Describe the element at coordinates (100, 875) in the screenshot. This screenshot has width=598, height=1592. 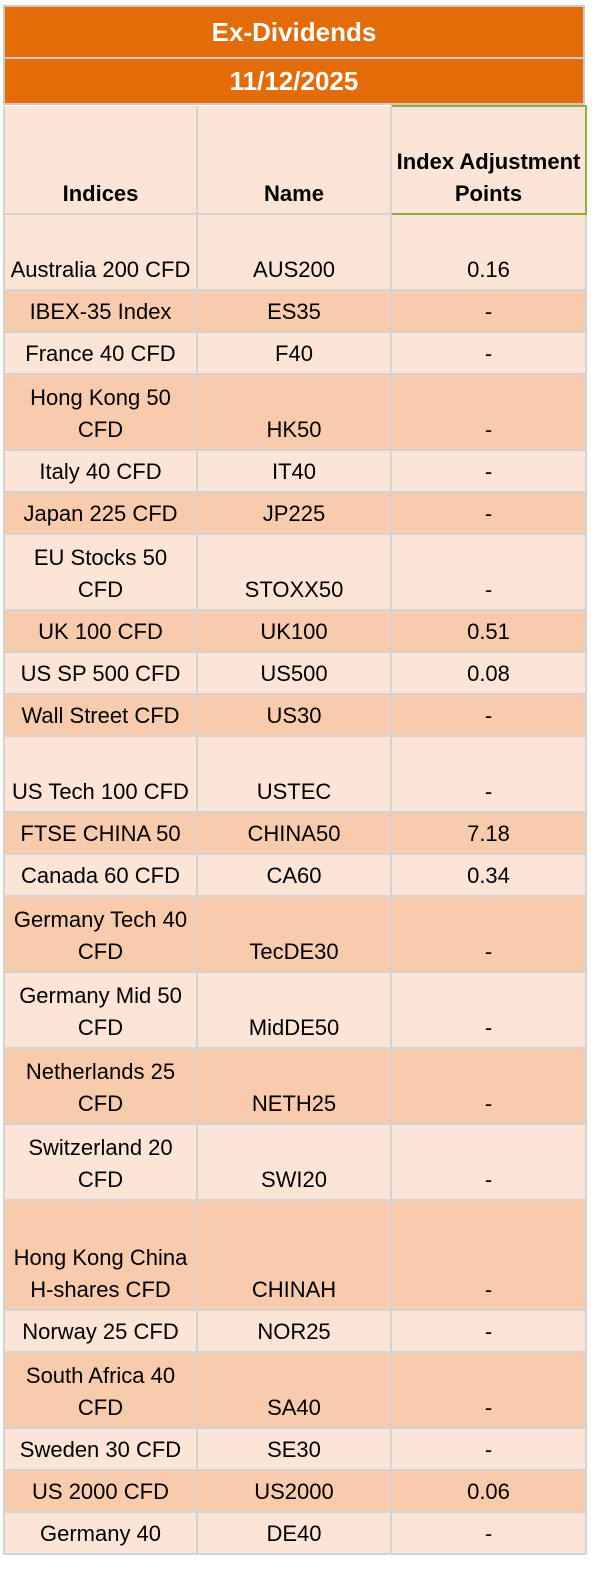
I see `index-cell: Canada 60 CFD` at that location.